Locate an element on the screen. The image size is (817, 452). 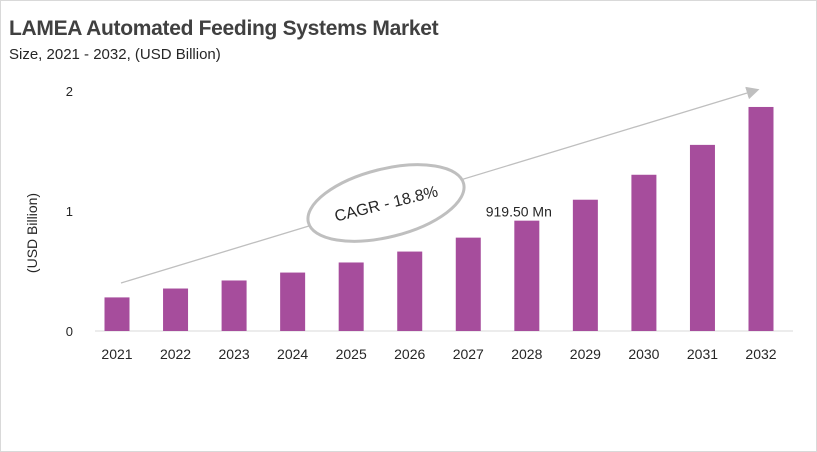
bar-2027 is located at coordinates (468, 284).